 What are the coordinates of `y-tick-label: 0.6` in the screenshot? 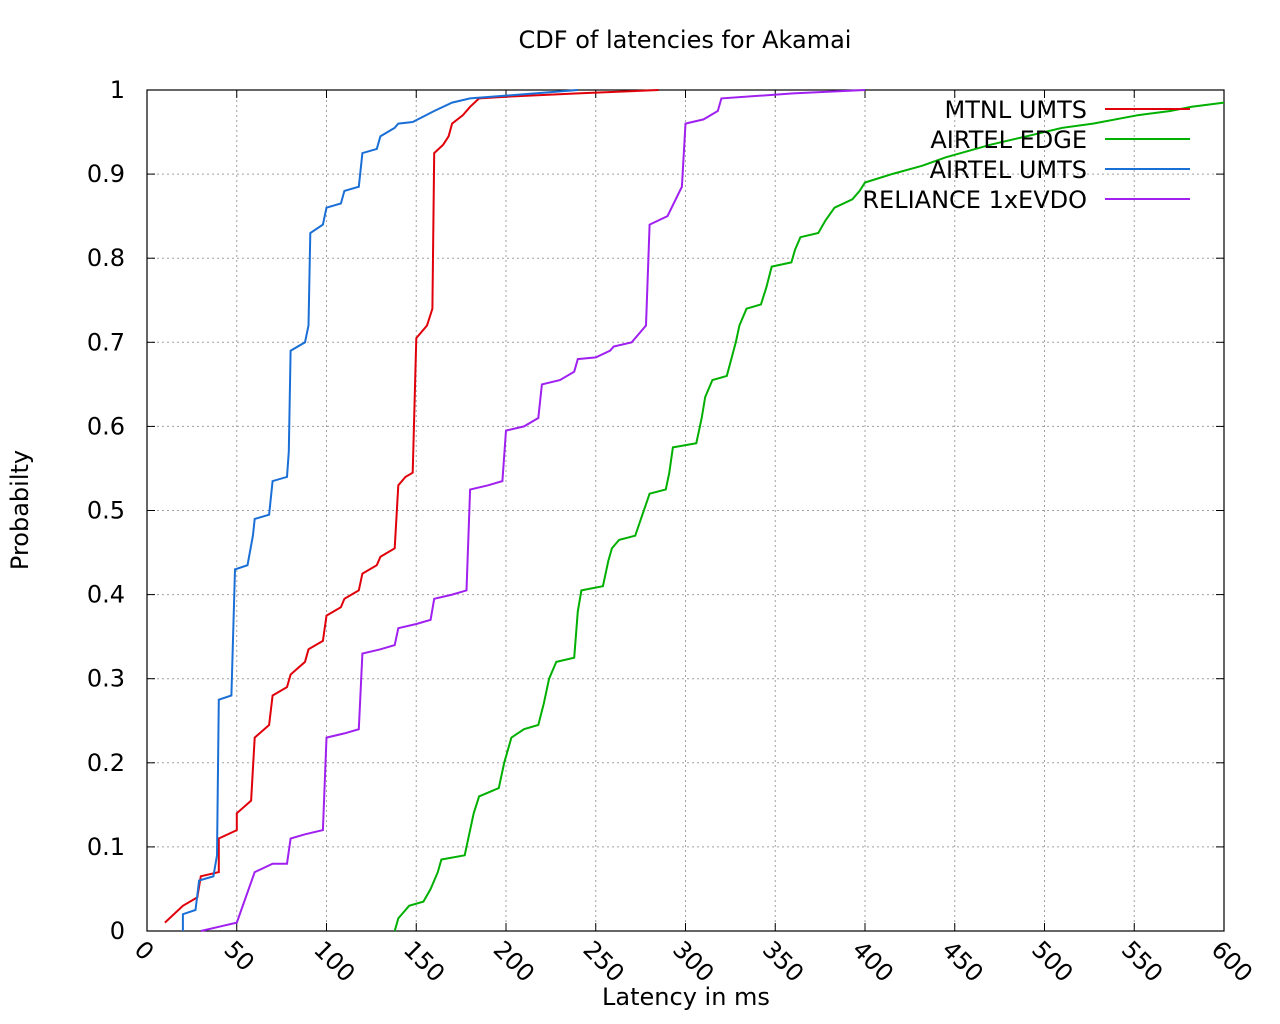 It's located at (106, 426).